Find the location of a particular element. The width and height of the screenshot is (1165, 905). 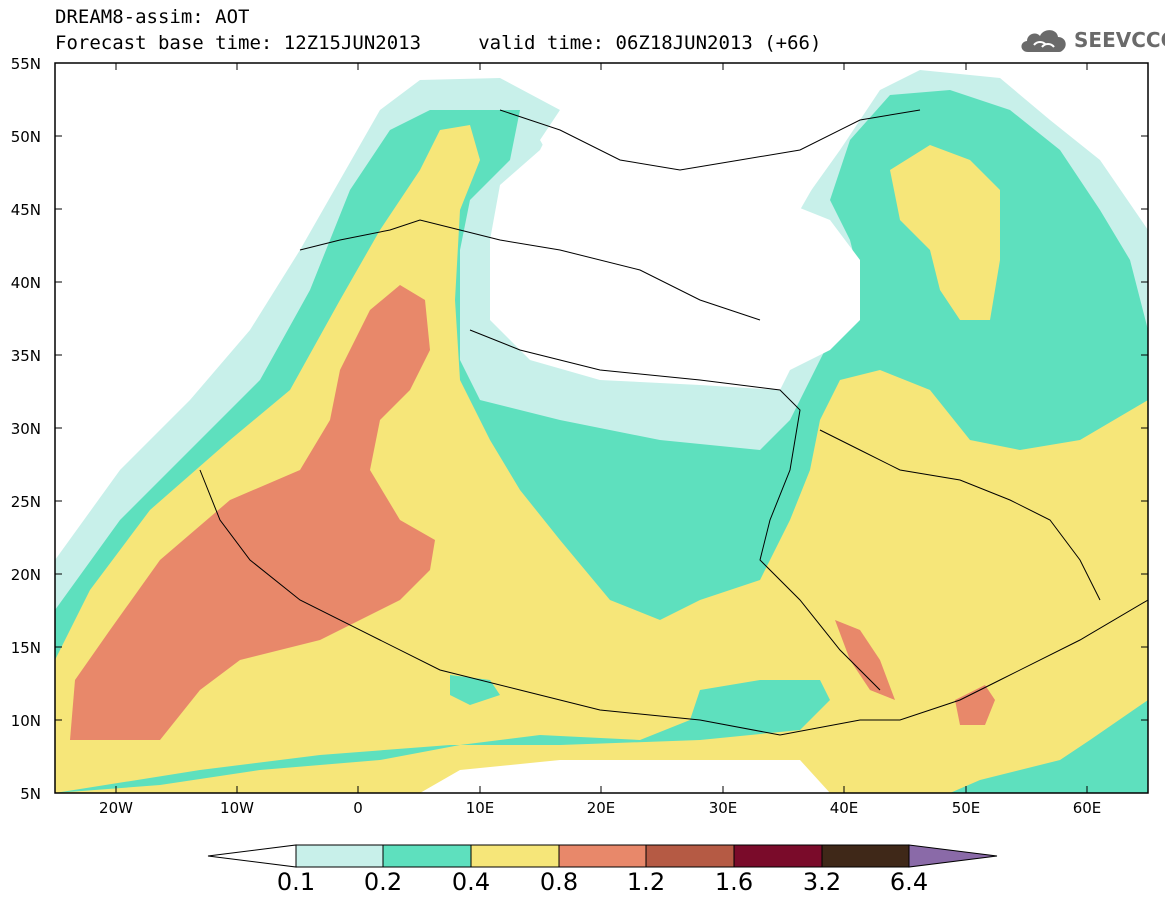

colorbar is located at coordinates (602, 856).